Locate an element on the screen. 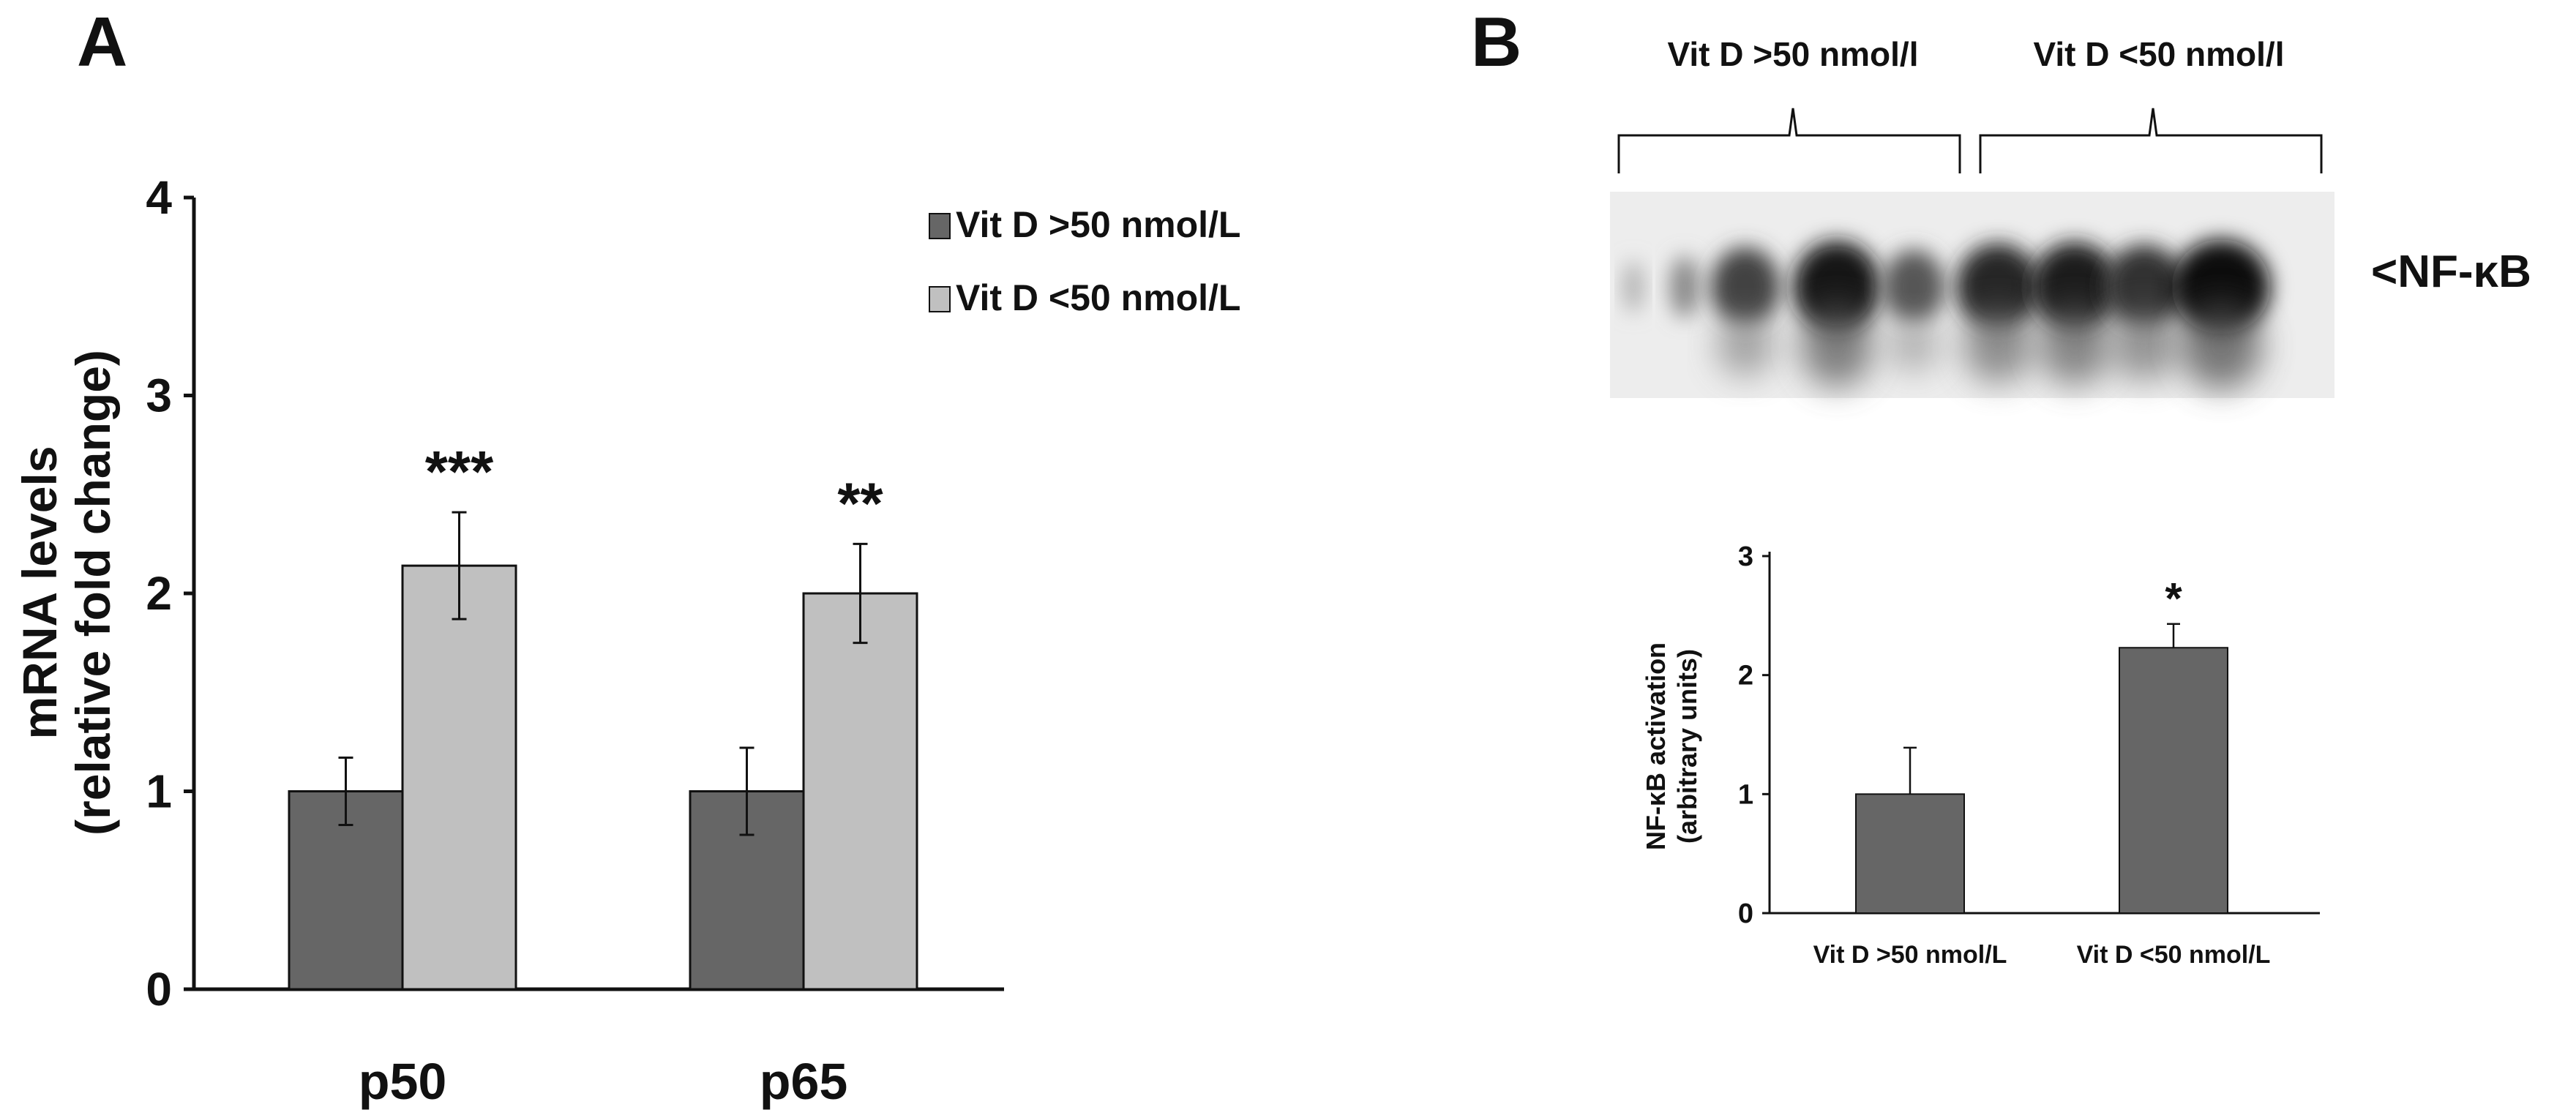 This screenshot has width=2576, height=1118. significance-marker-p65: ** is located at coordinates (860, 503).